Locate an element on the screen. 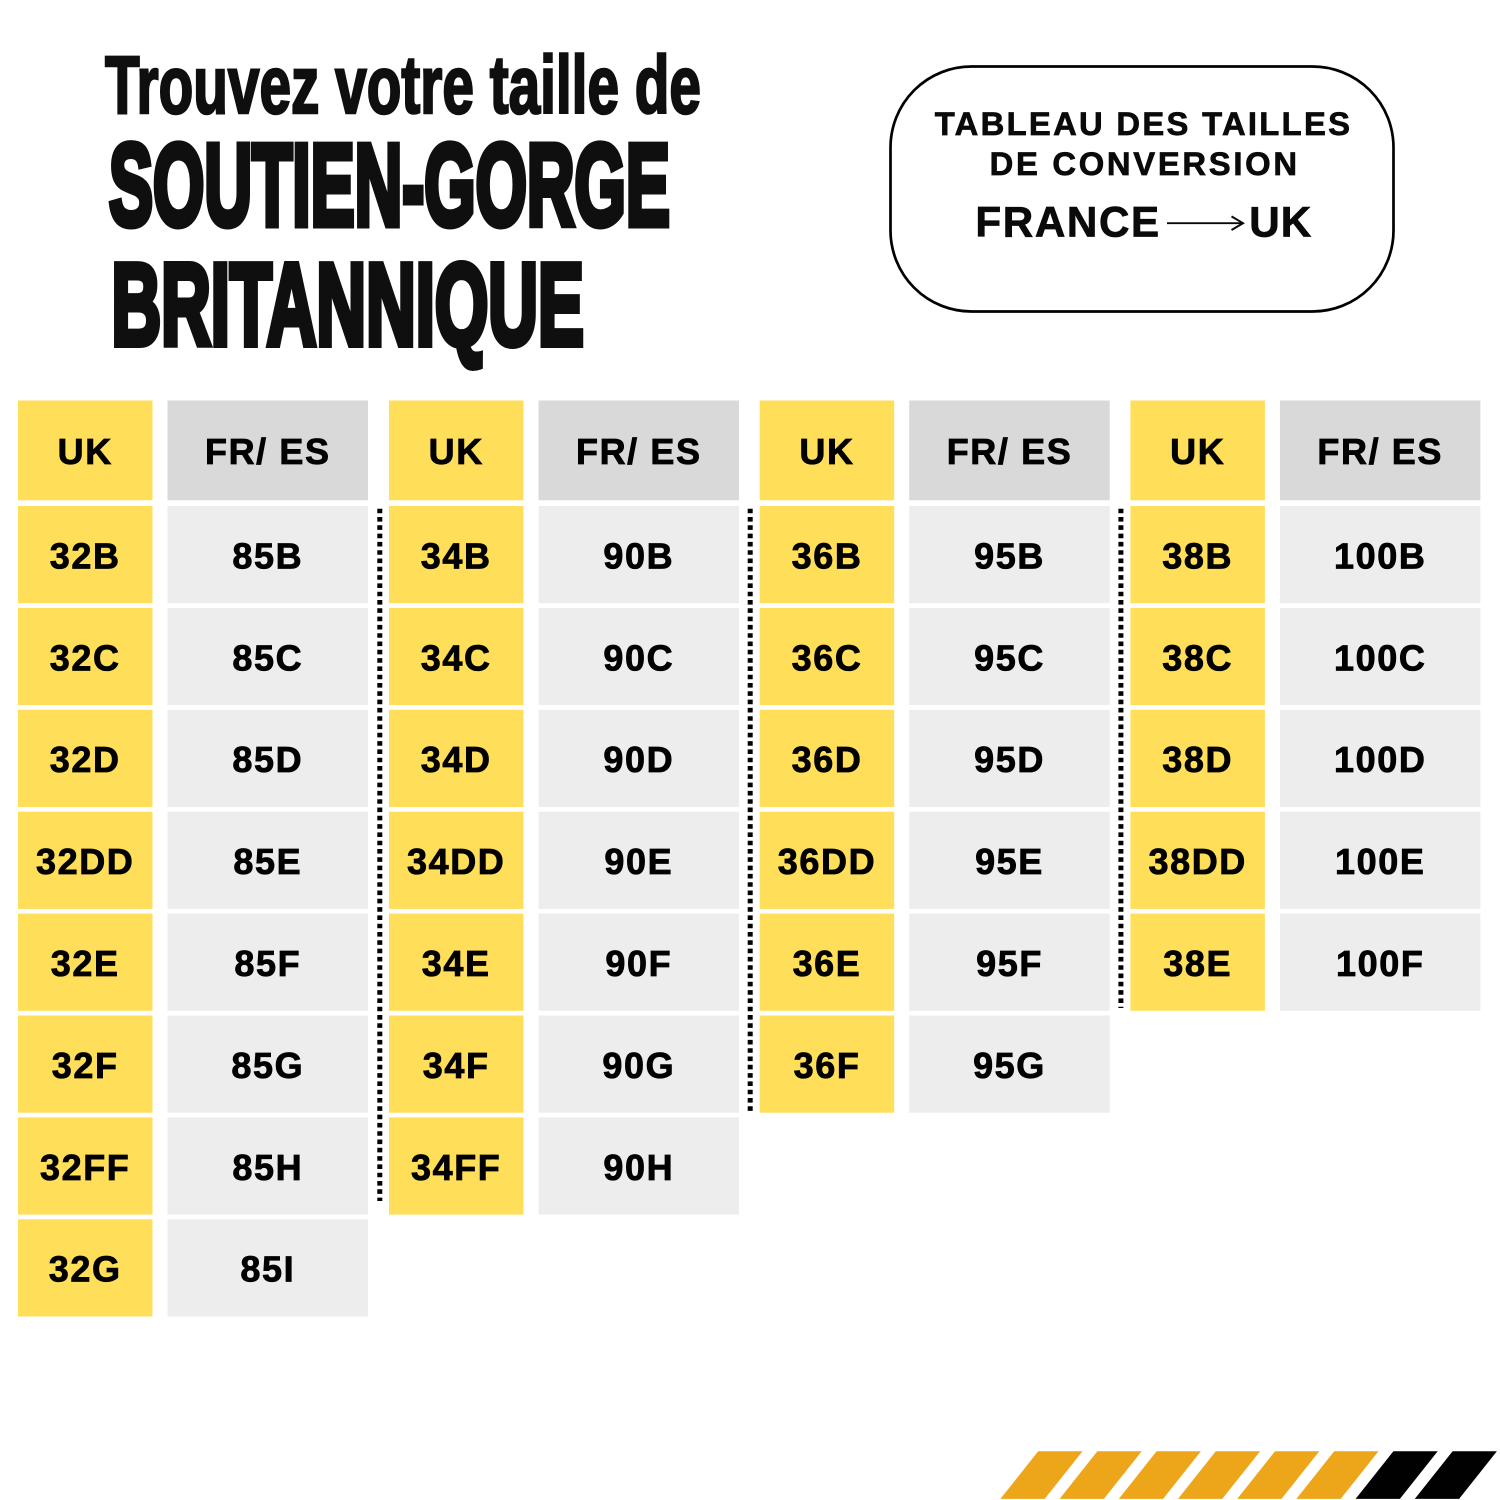  svg-text: 36E is located at coordinates (827, 963).